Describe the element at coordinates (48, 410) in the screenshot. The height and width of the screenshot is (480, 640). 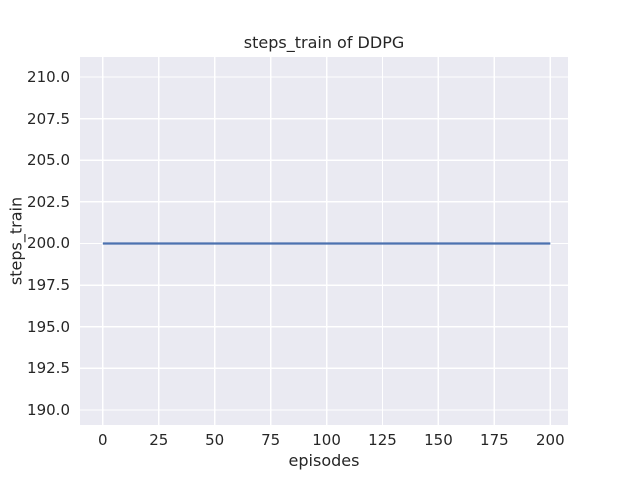
I see `y-tick-label: 190.0` at that location.